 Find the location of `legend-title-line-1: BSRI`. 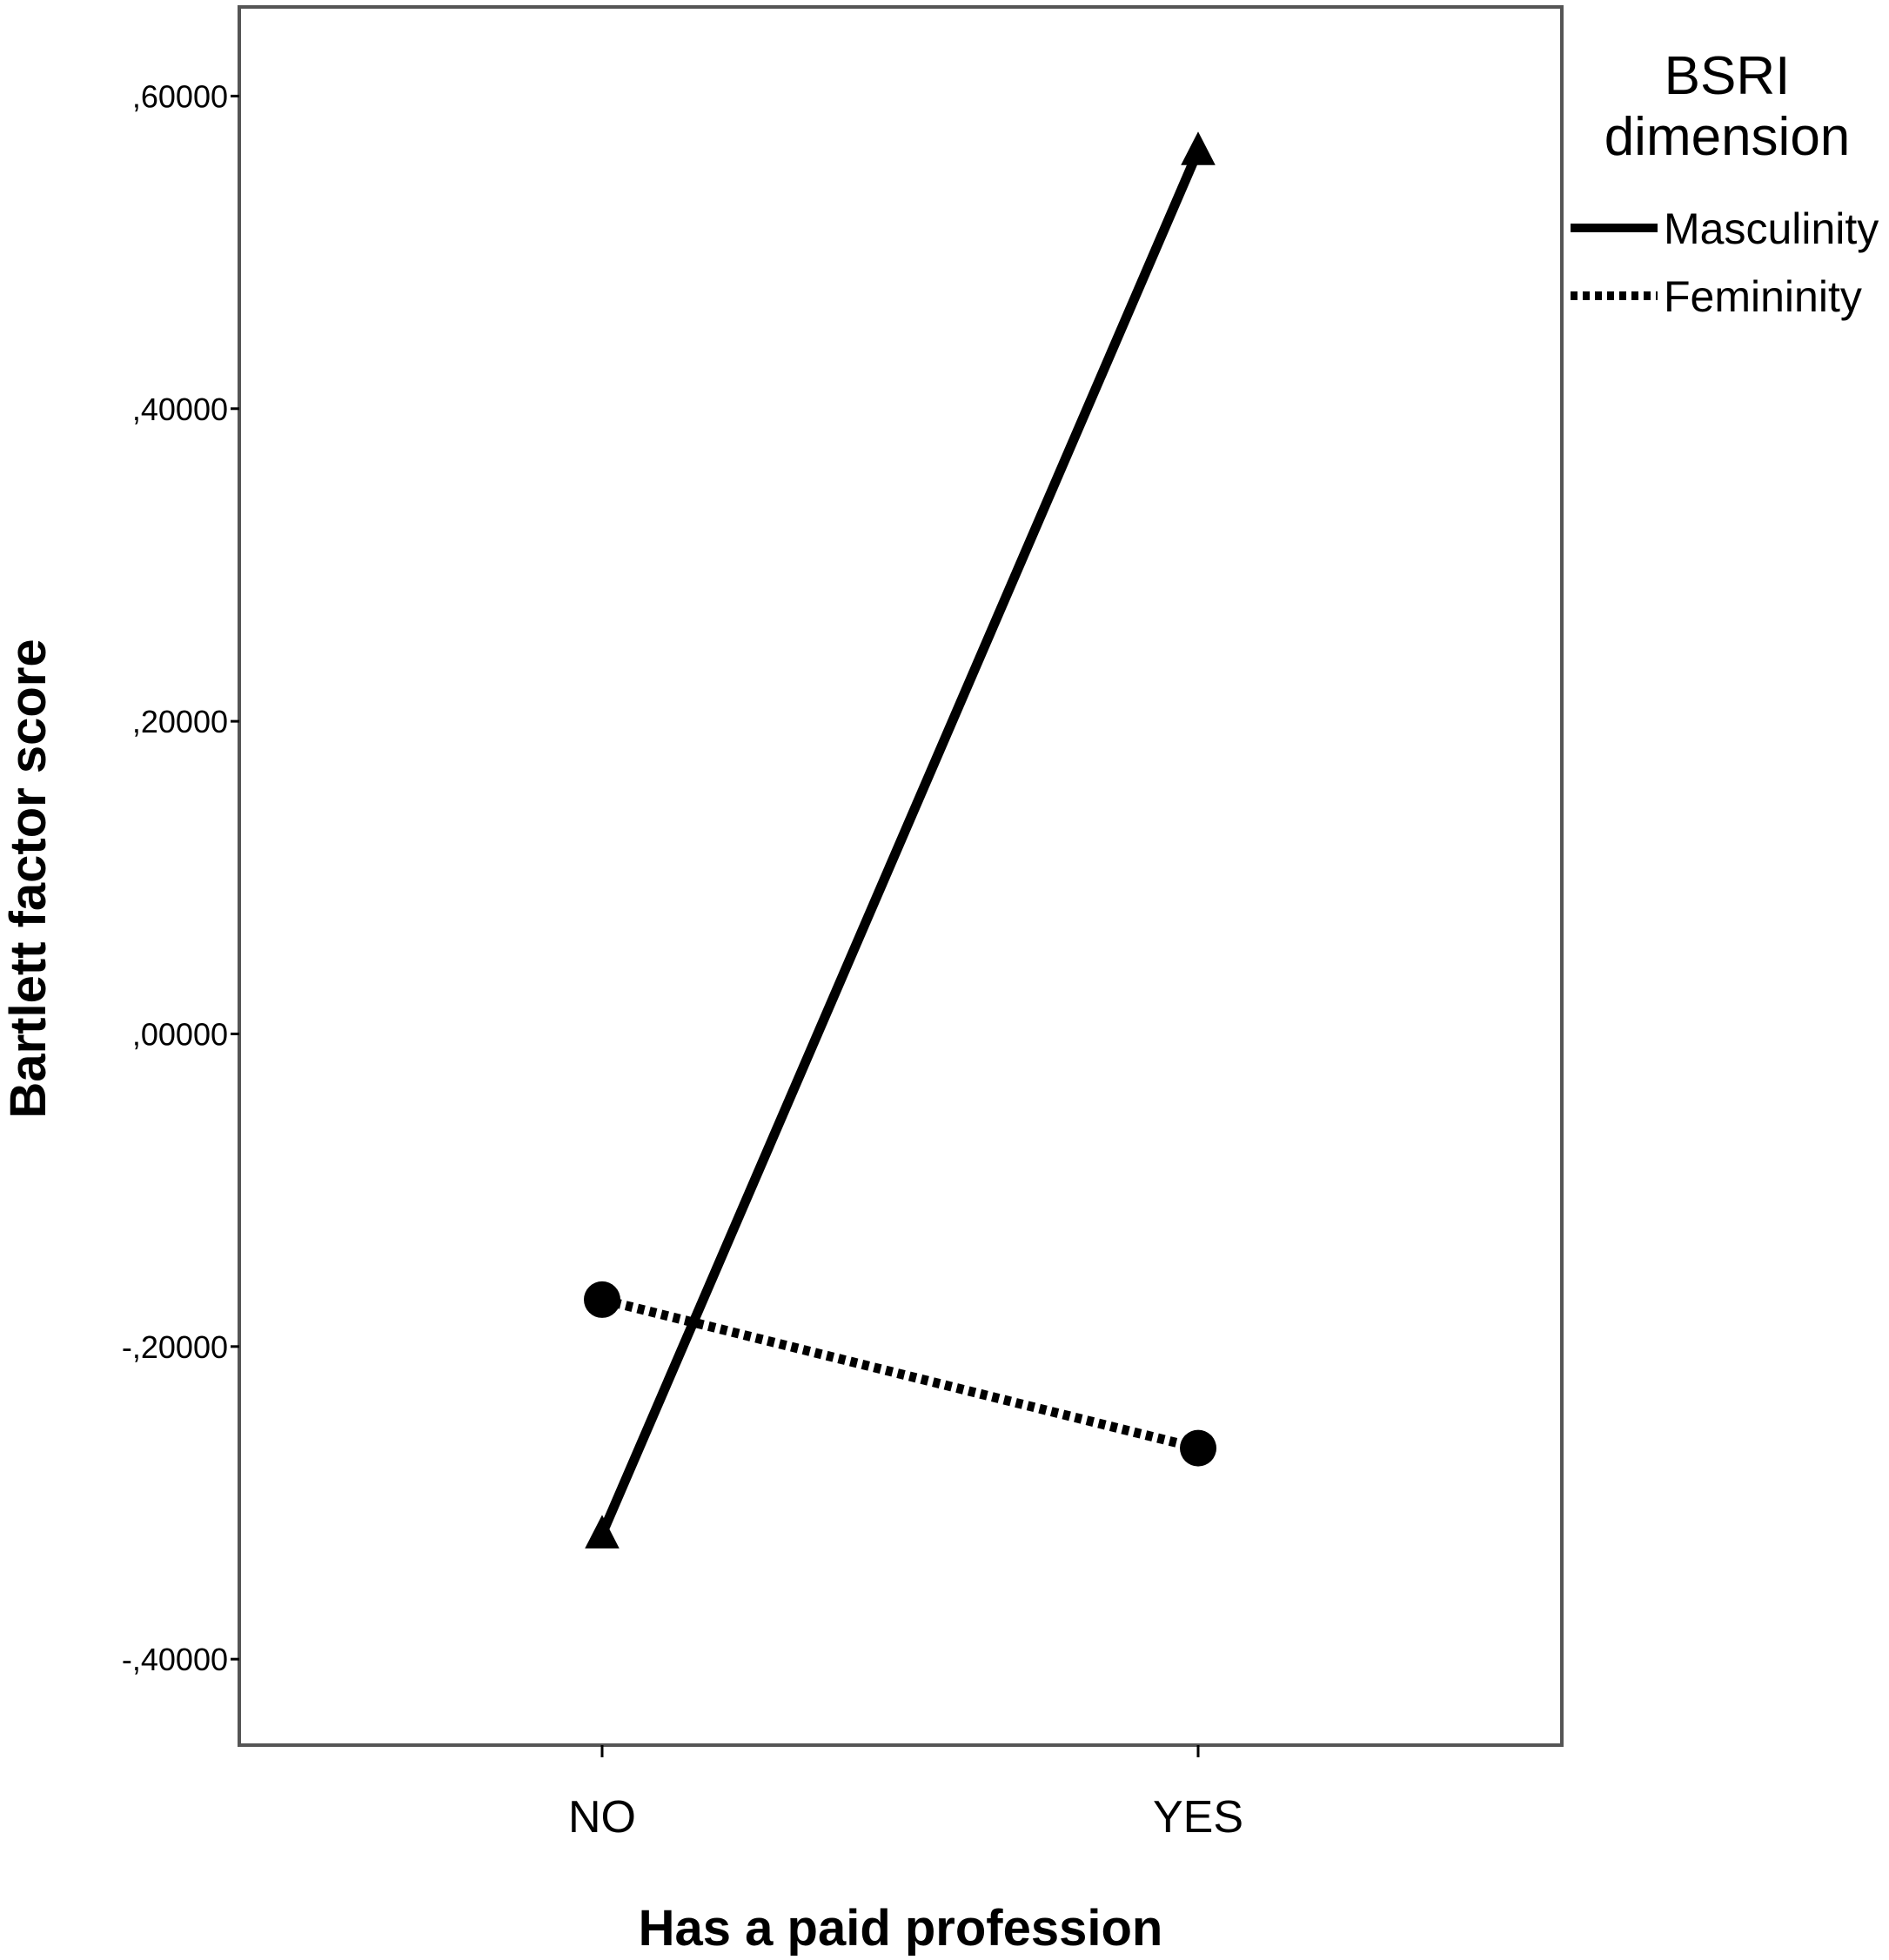

legend-title-line-1: BSRI is located at coordinates (1728, 76).